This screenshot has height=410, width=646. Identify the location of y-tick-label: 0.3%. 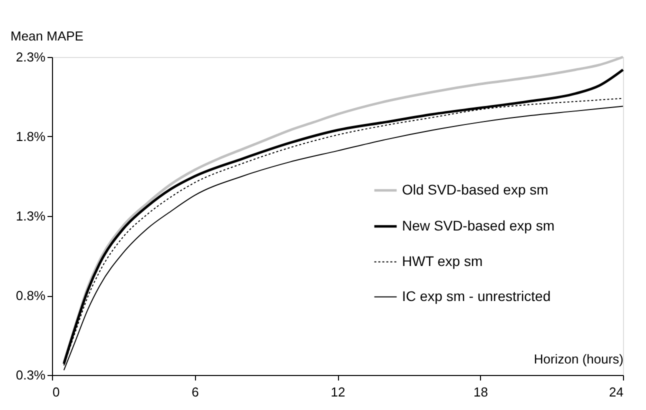
(31, 375).